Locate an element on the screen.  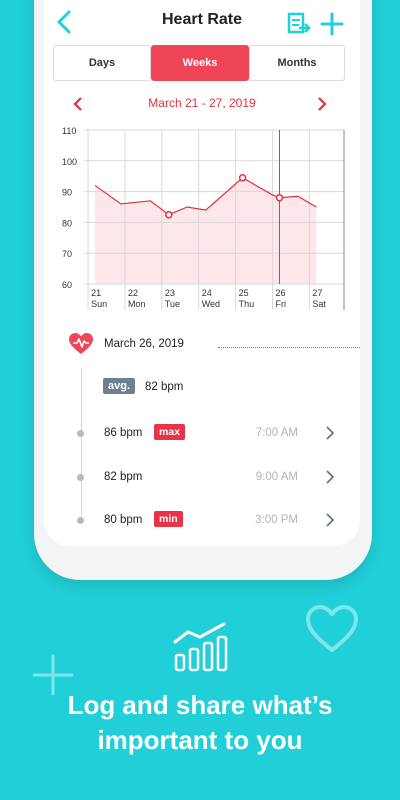
tagline-line-1: Log and share what’s is located at coordinates (200, 705).